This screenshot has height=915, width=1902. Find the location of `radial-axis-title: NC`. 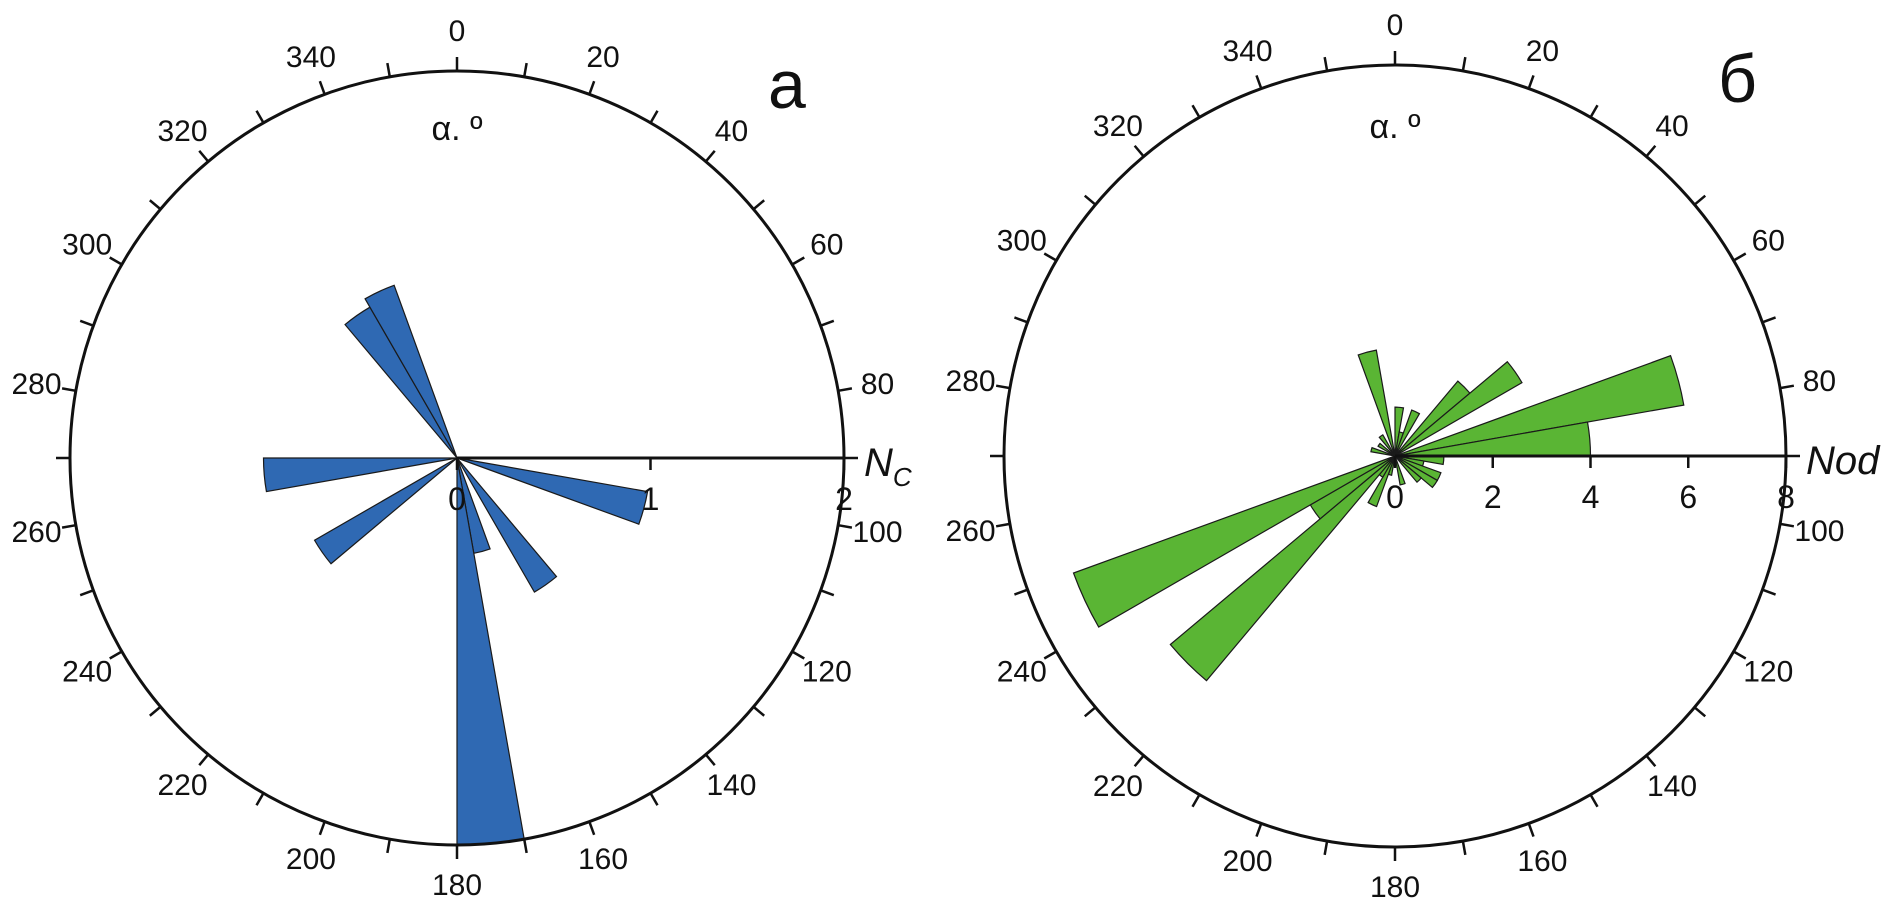

radial-axis-title: NC is located at coordinates (888, 466).